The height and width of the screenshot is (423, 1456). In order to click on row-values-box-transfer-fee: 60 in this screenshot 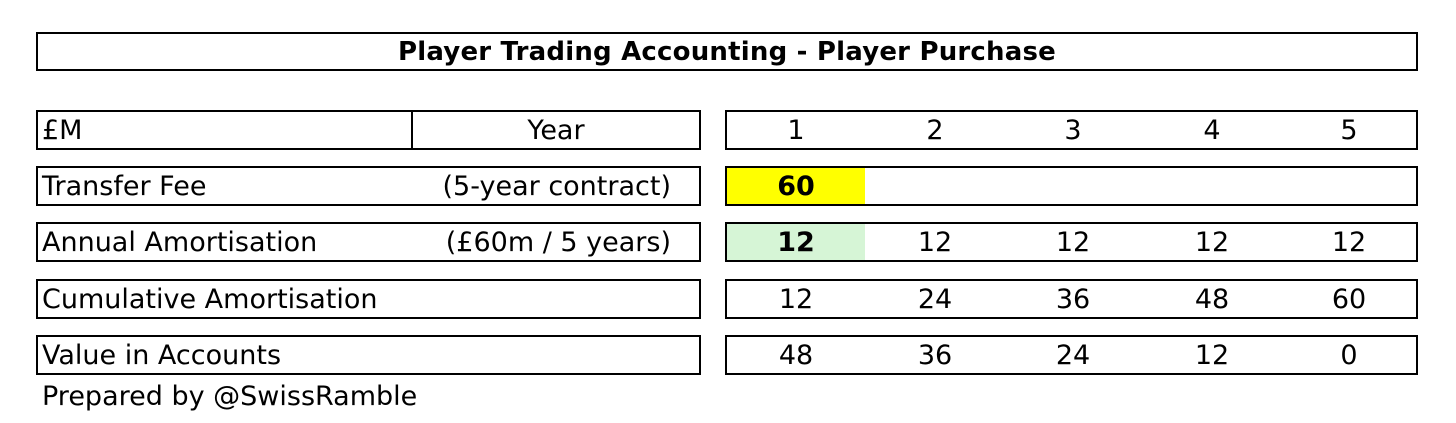, I will do `click(1071, 186)`.